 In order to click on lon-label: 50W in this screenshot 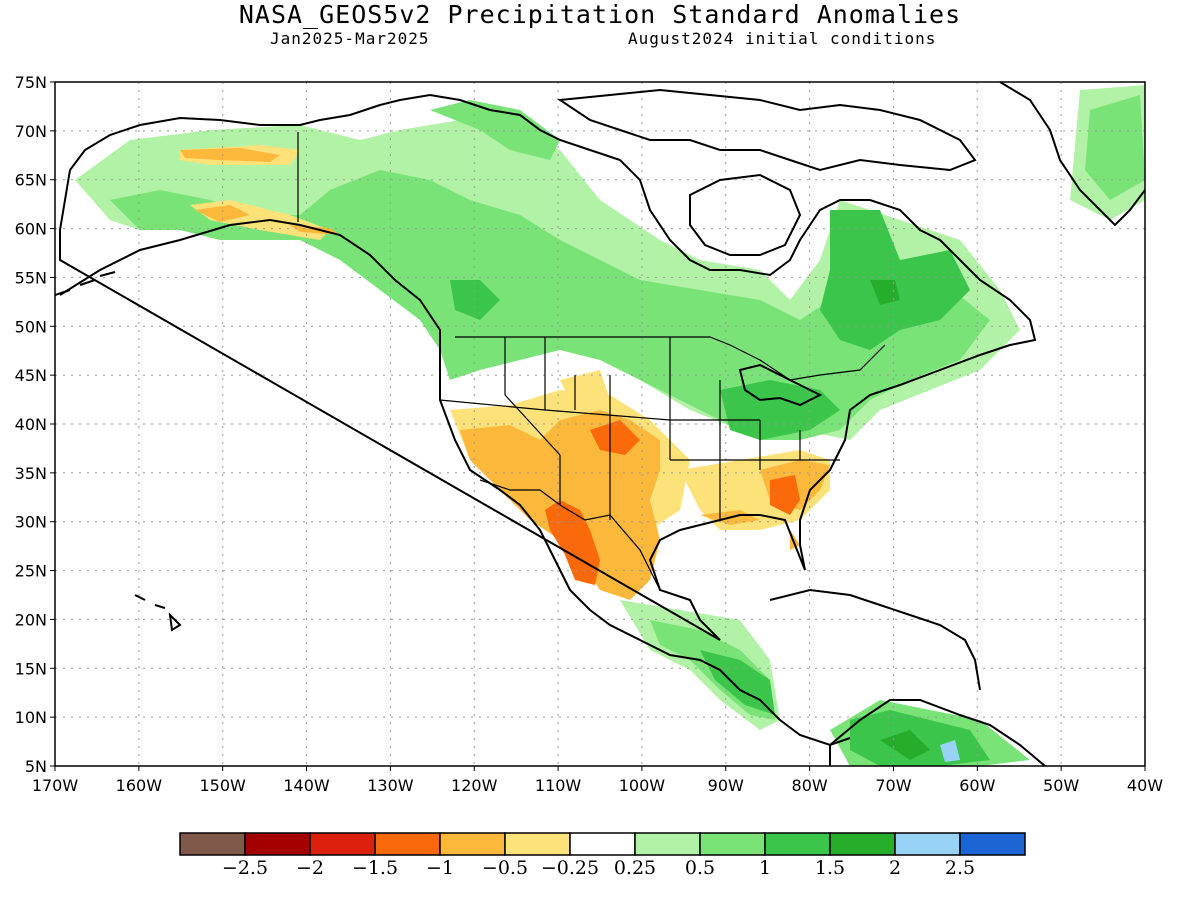, I will do `click(1061, 785)`.